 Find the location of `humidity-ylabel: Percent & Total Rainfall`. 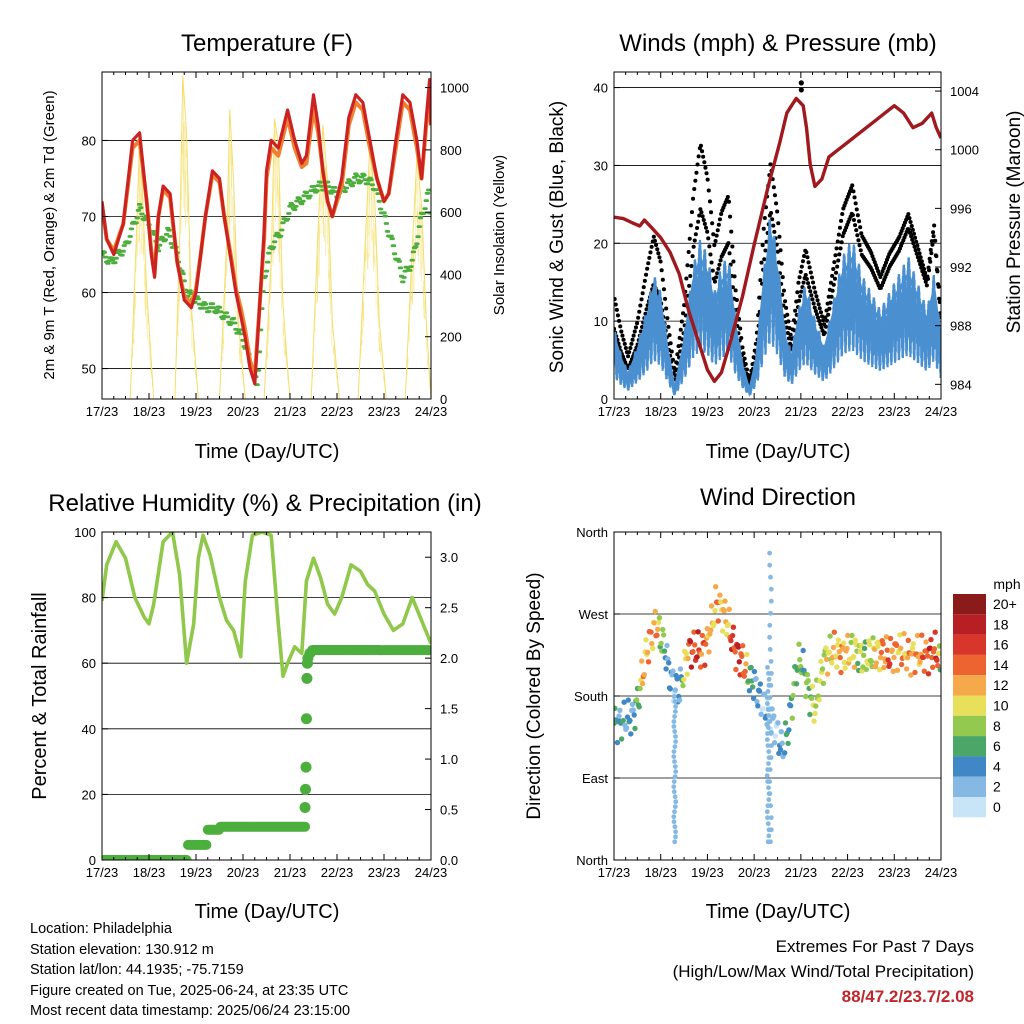

humidity-ylabel: Percent & Total Rainfall is located at coordinates (40, 696).